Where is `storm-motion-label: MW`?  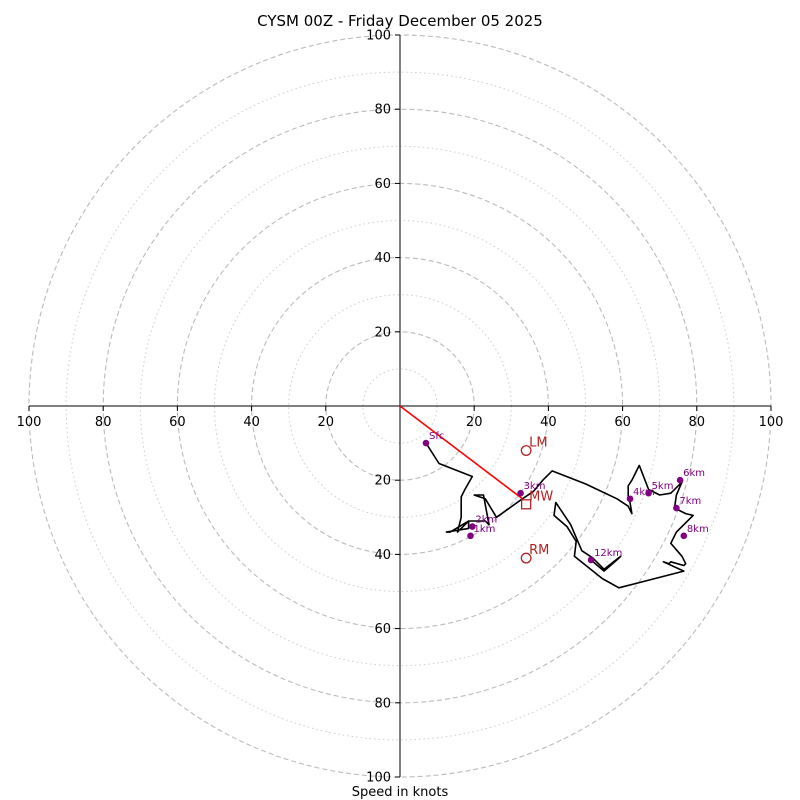 storm-motion-label: MW is located at coordinates (541, 496).